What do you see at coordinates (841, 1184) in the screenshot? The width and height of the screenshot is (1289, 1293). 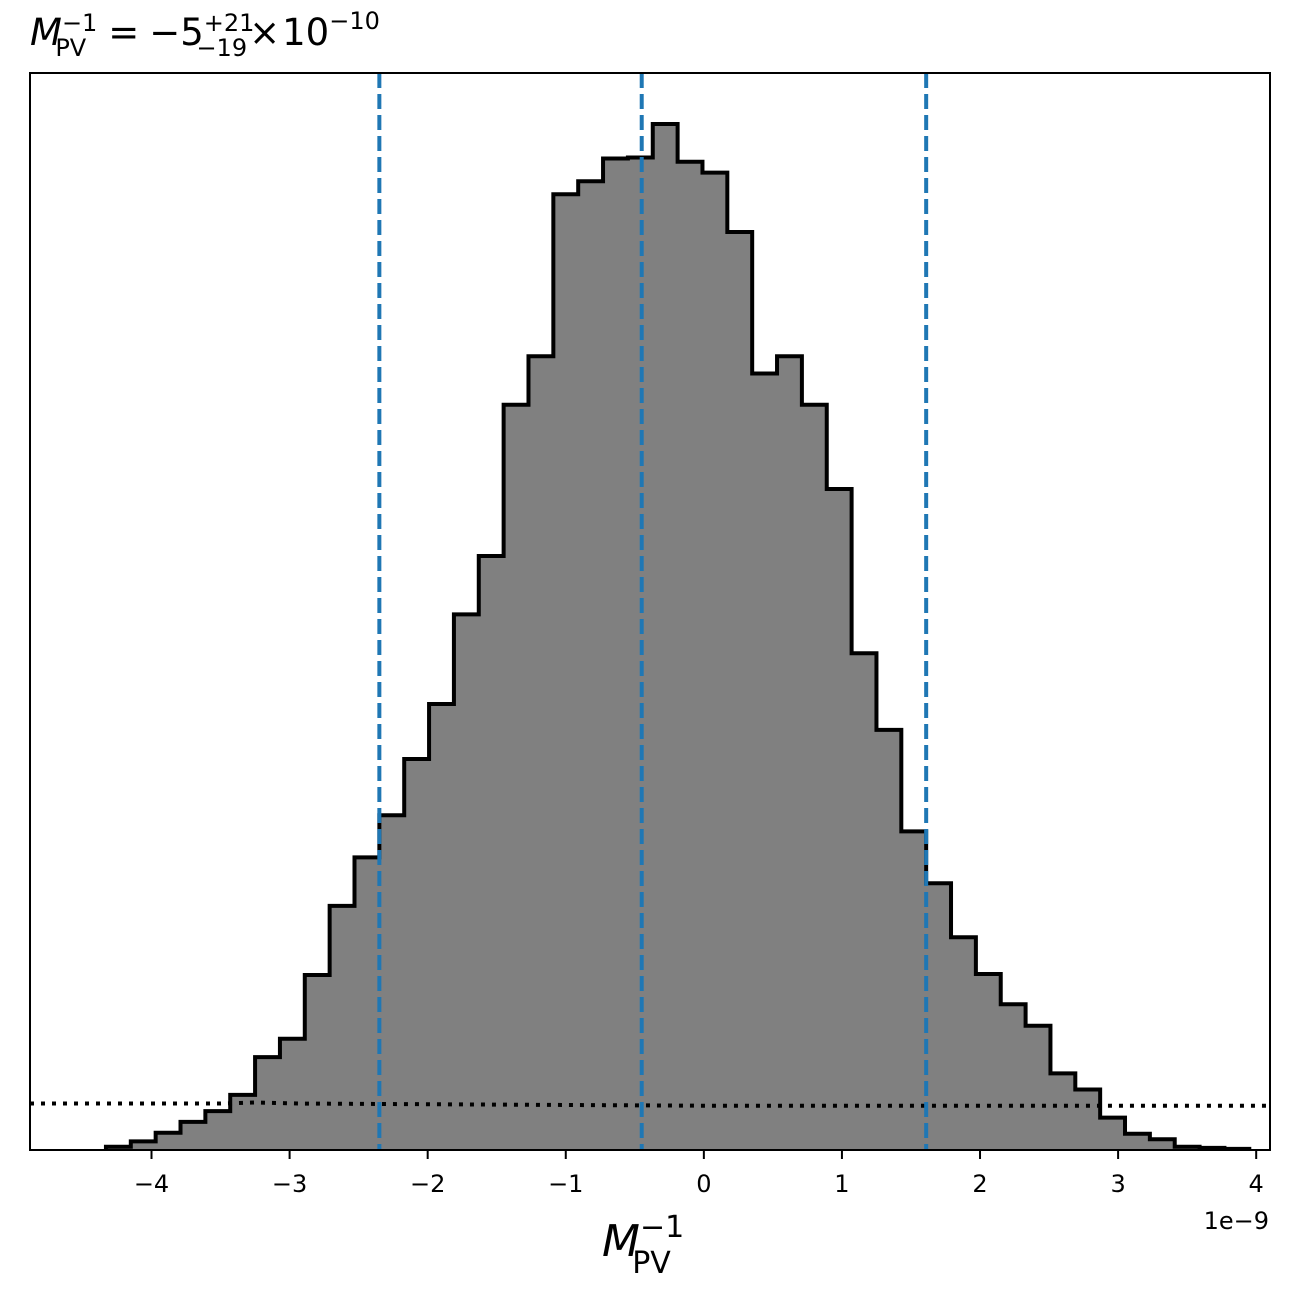 I see `x-tick-label: 1` at bounding box center [841, 1184].